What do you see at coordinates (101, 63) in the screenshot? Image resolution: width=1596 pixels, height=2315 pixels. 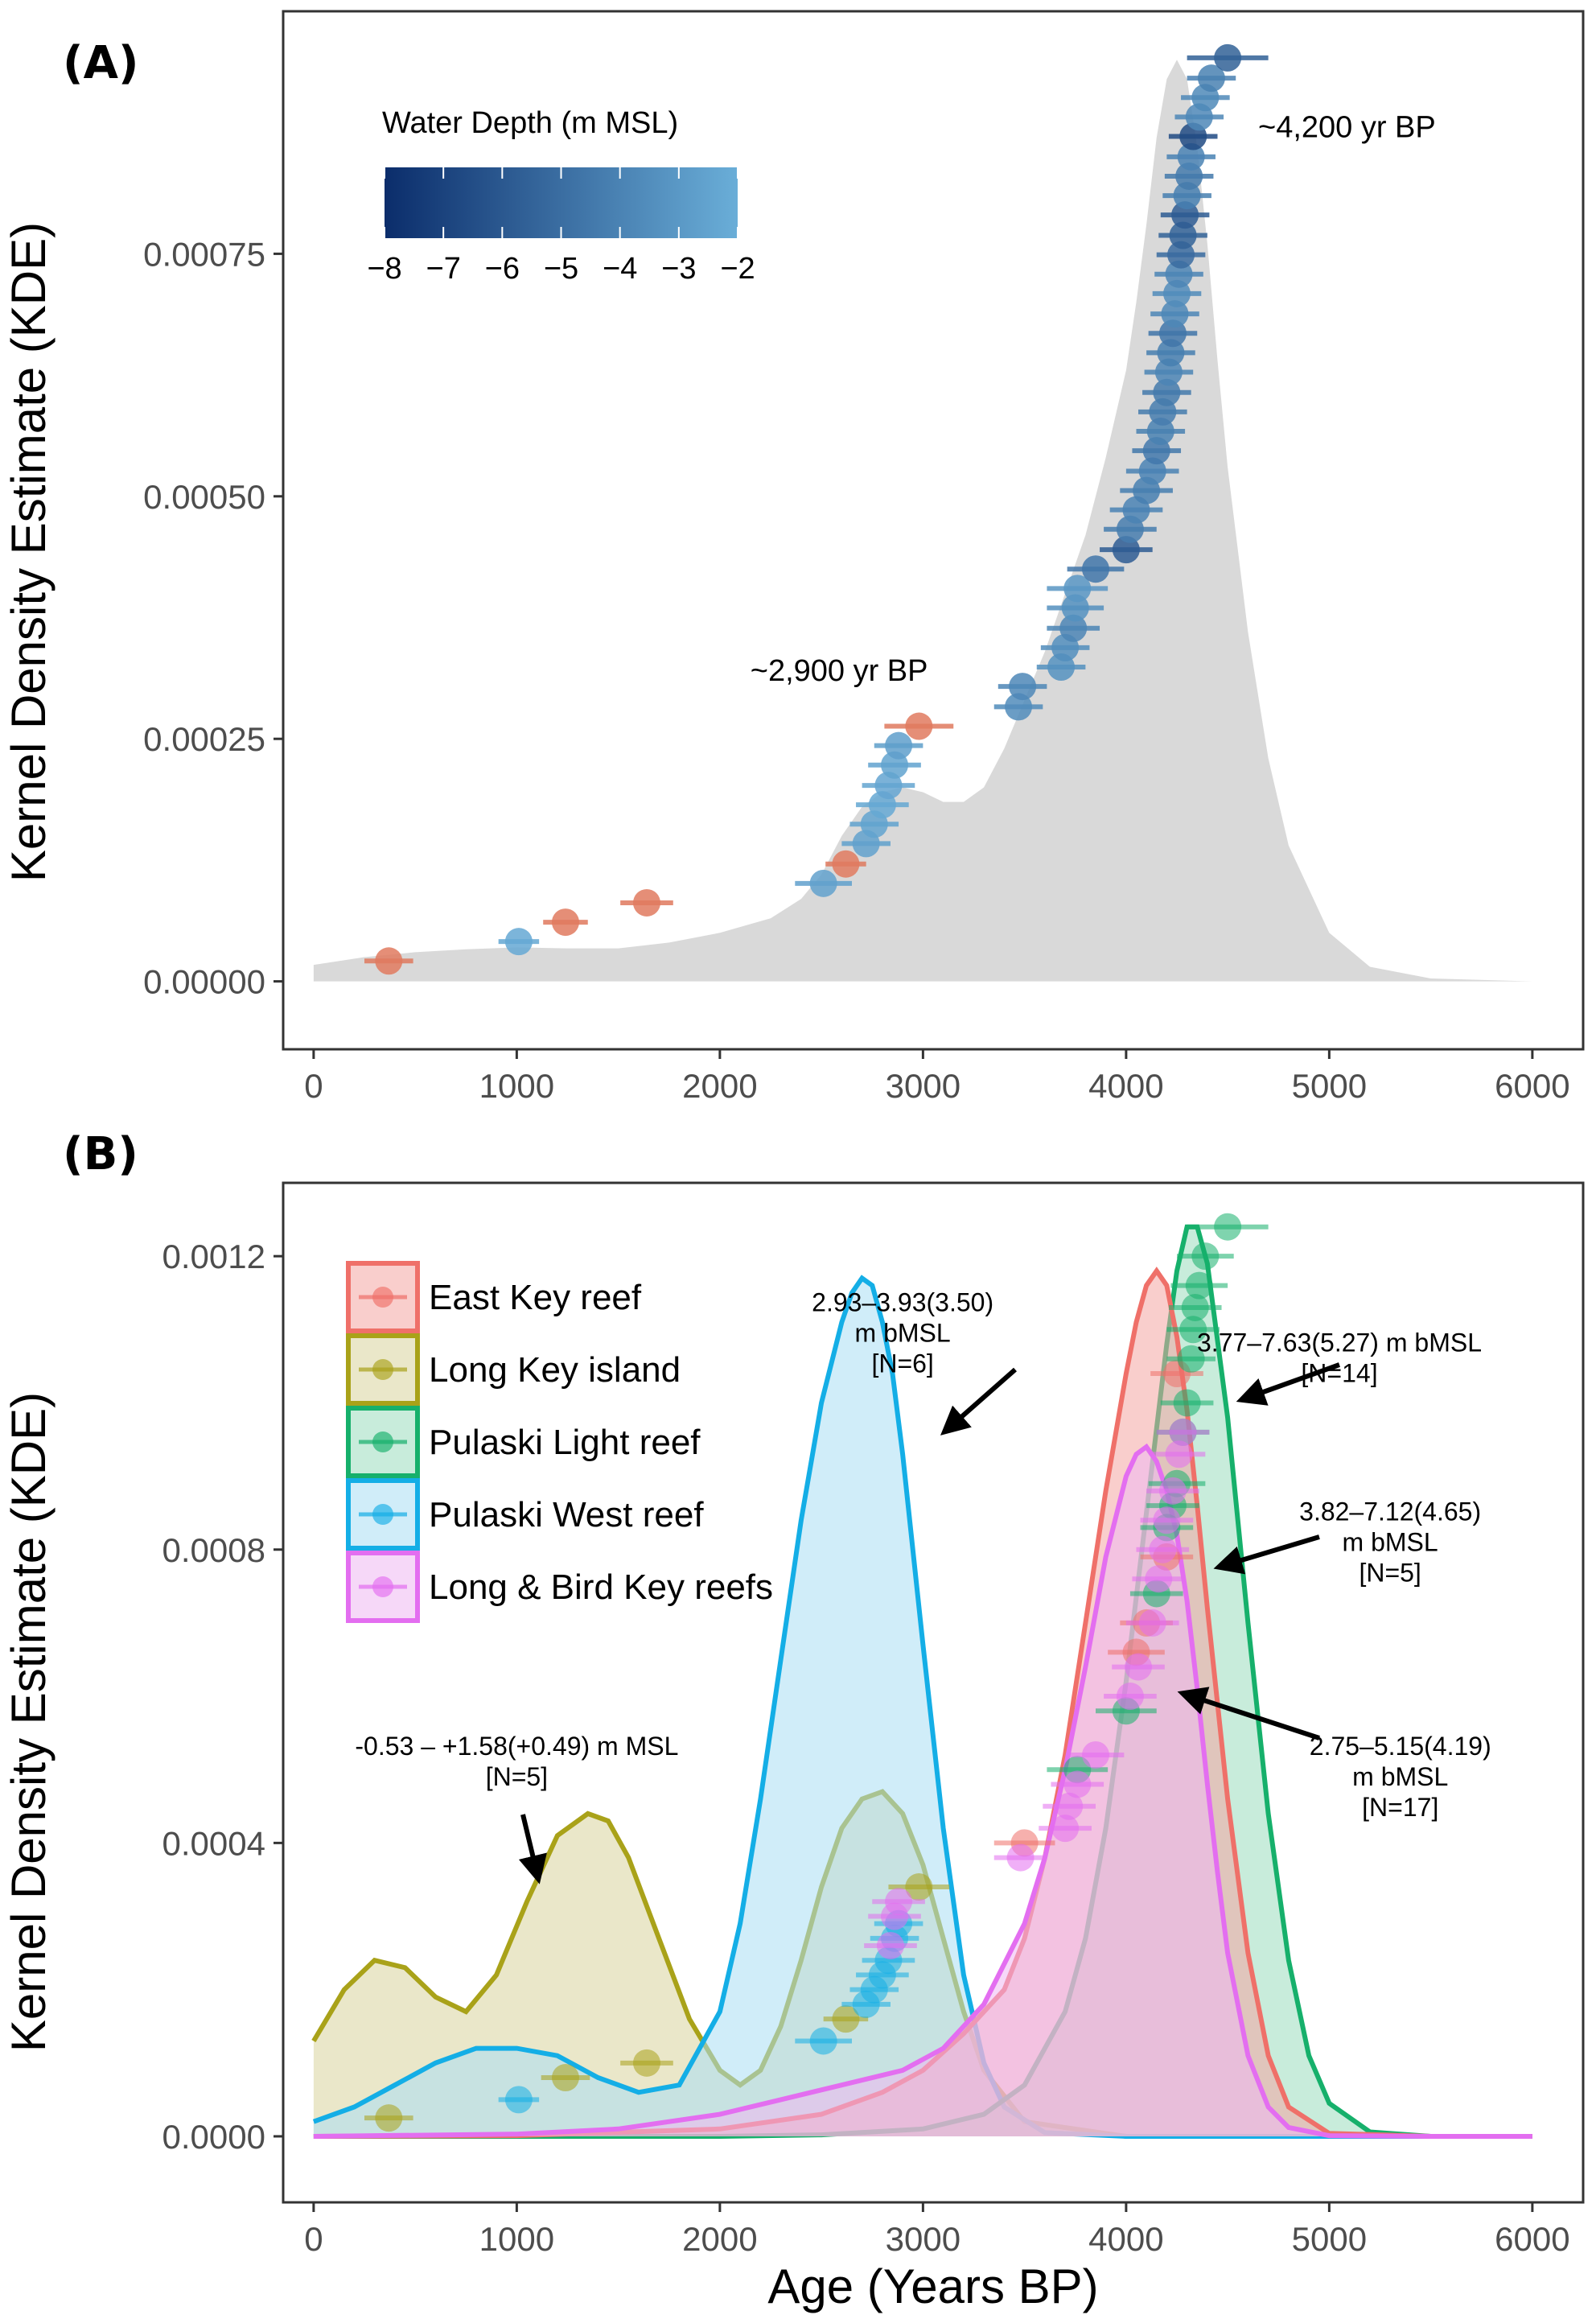 I see `panel-a-label: (A)` at bounding box center [101, 63].